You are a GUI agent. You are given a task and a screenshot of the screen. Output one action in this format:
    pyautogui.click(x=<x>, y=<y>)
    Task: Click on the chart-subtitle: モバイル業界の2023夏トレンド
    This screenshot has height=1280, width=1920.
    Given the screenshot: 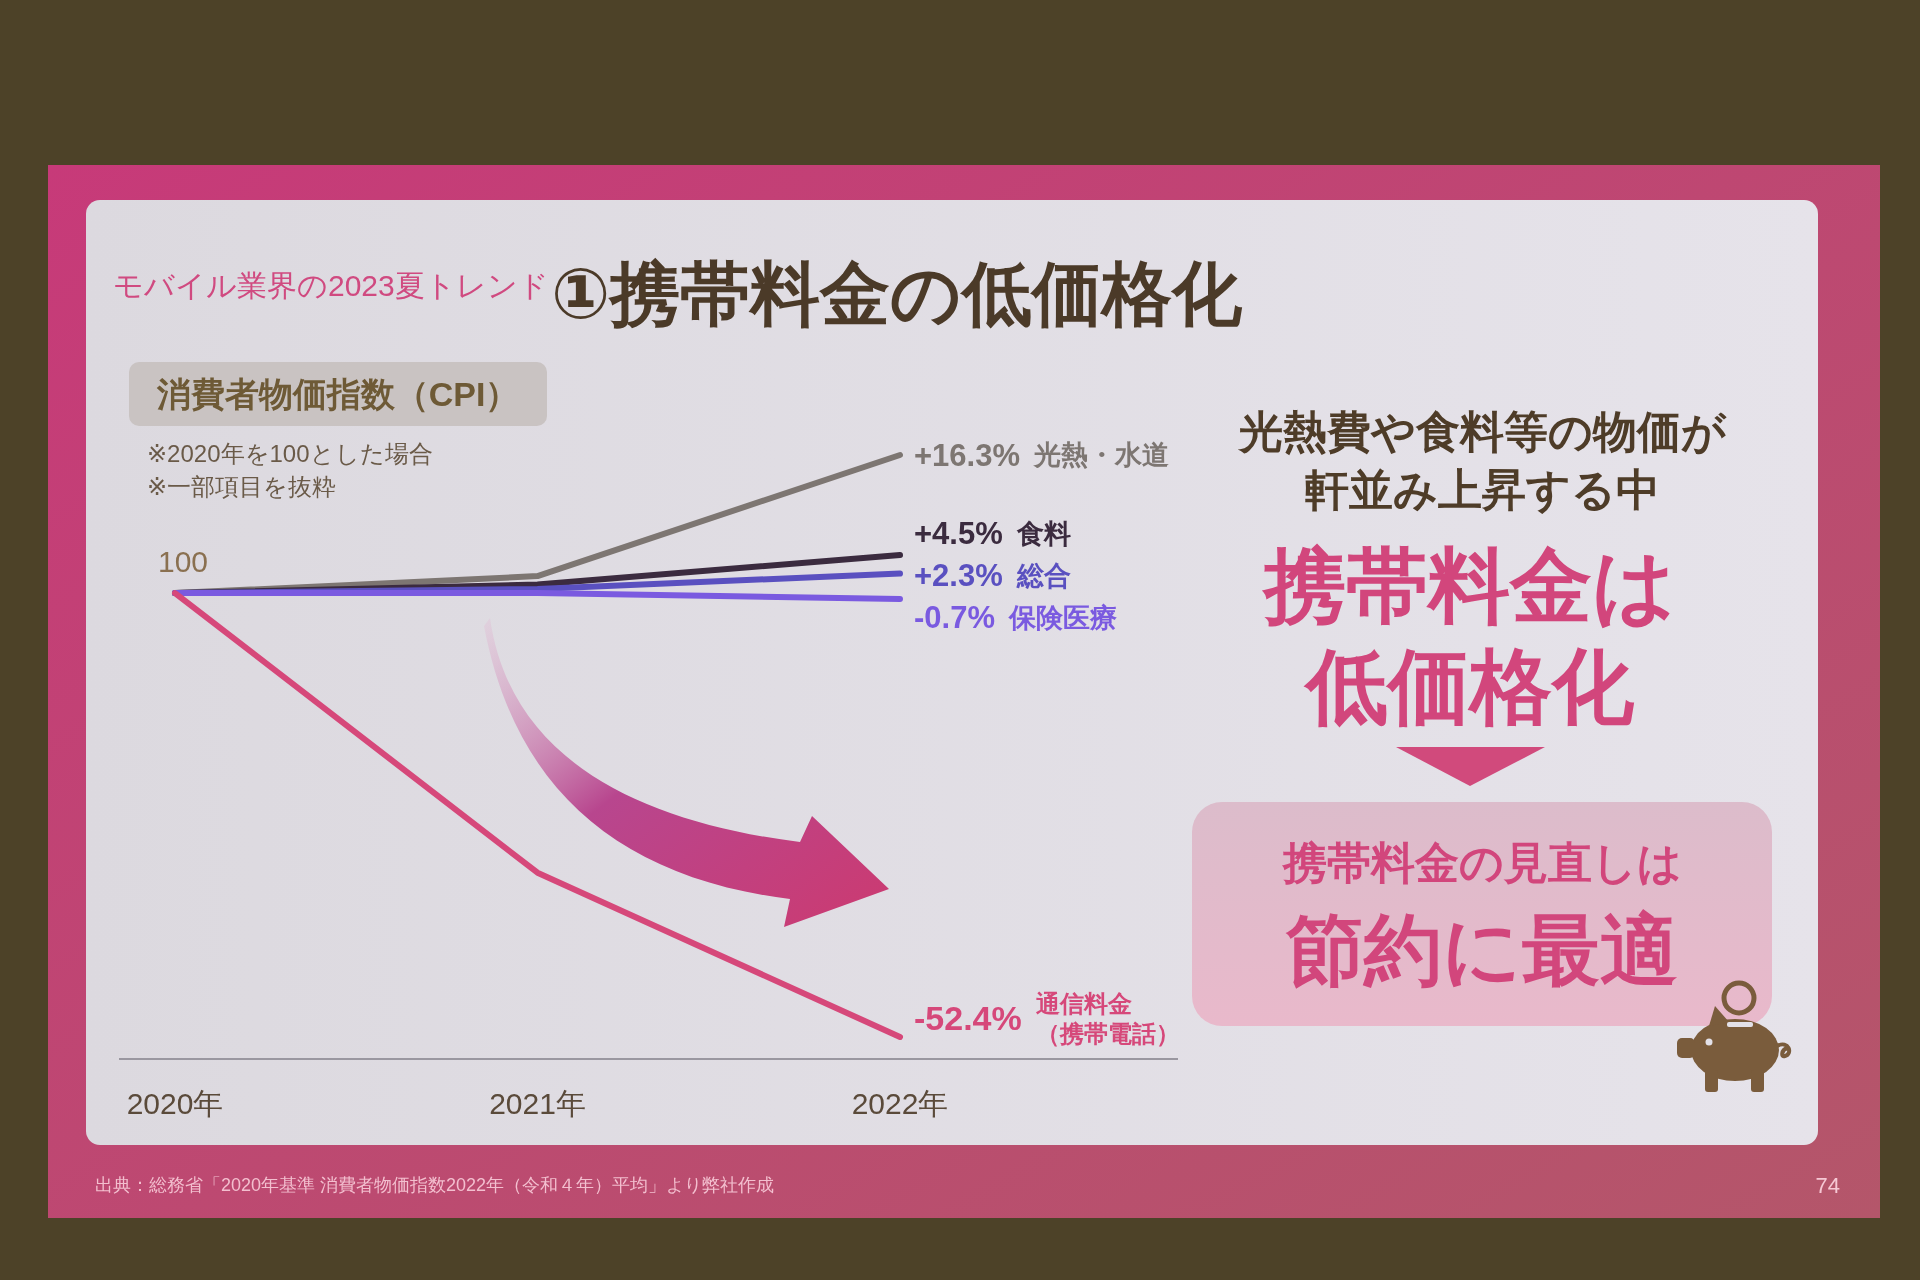 What is the action you would take?
    pyautogui.click(x=331, y=285)
    